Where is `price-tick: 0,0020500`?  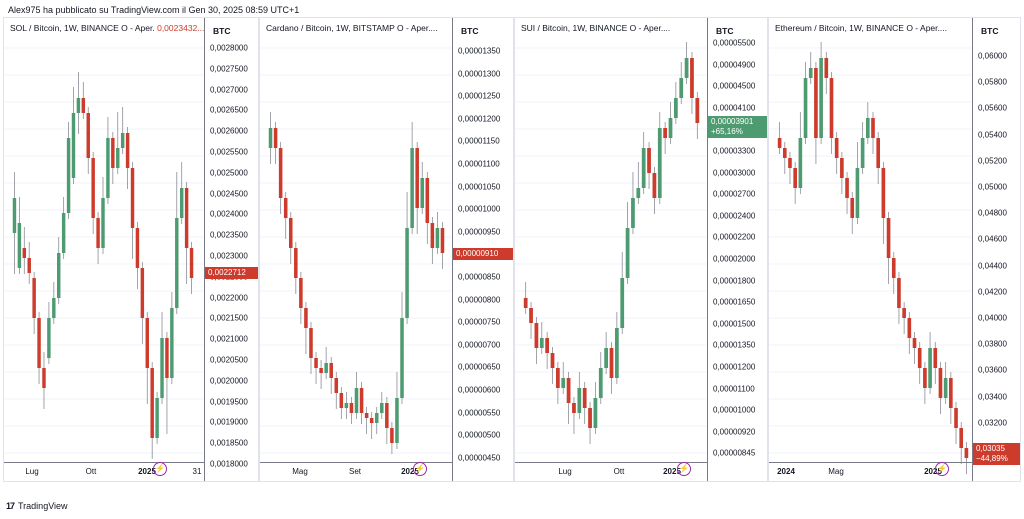 price-tick: 0,0020500 is located at coordinates (229, 360).